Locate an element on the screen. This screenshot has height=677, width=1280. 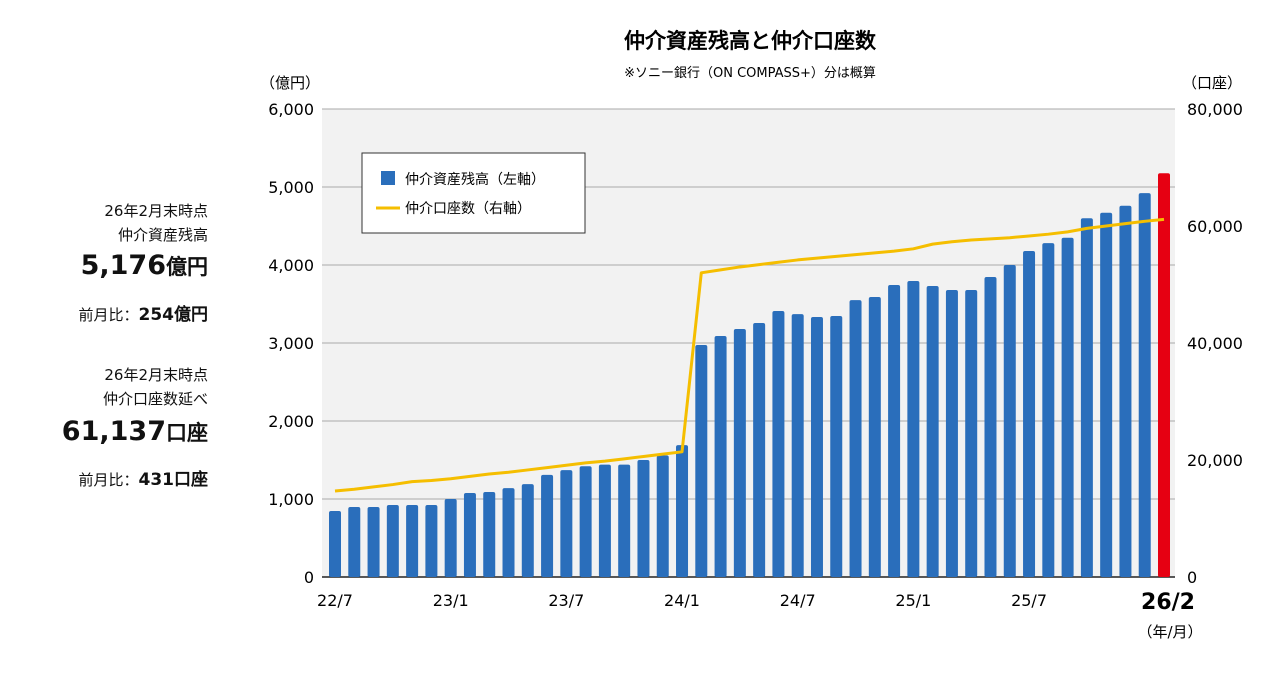
summary-assets-value: 5,176億円 is located at coordinates (144, 265).